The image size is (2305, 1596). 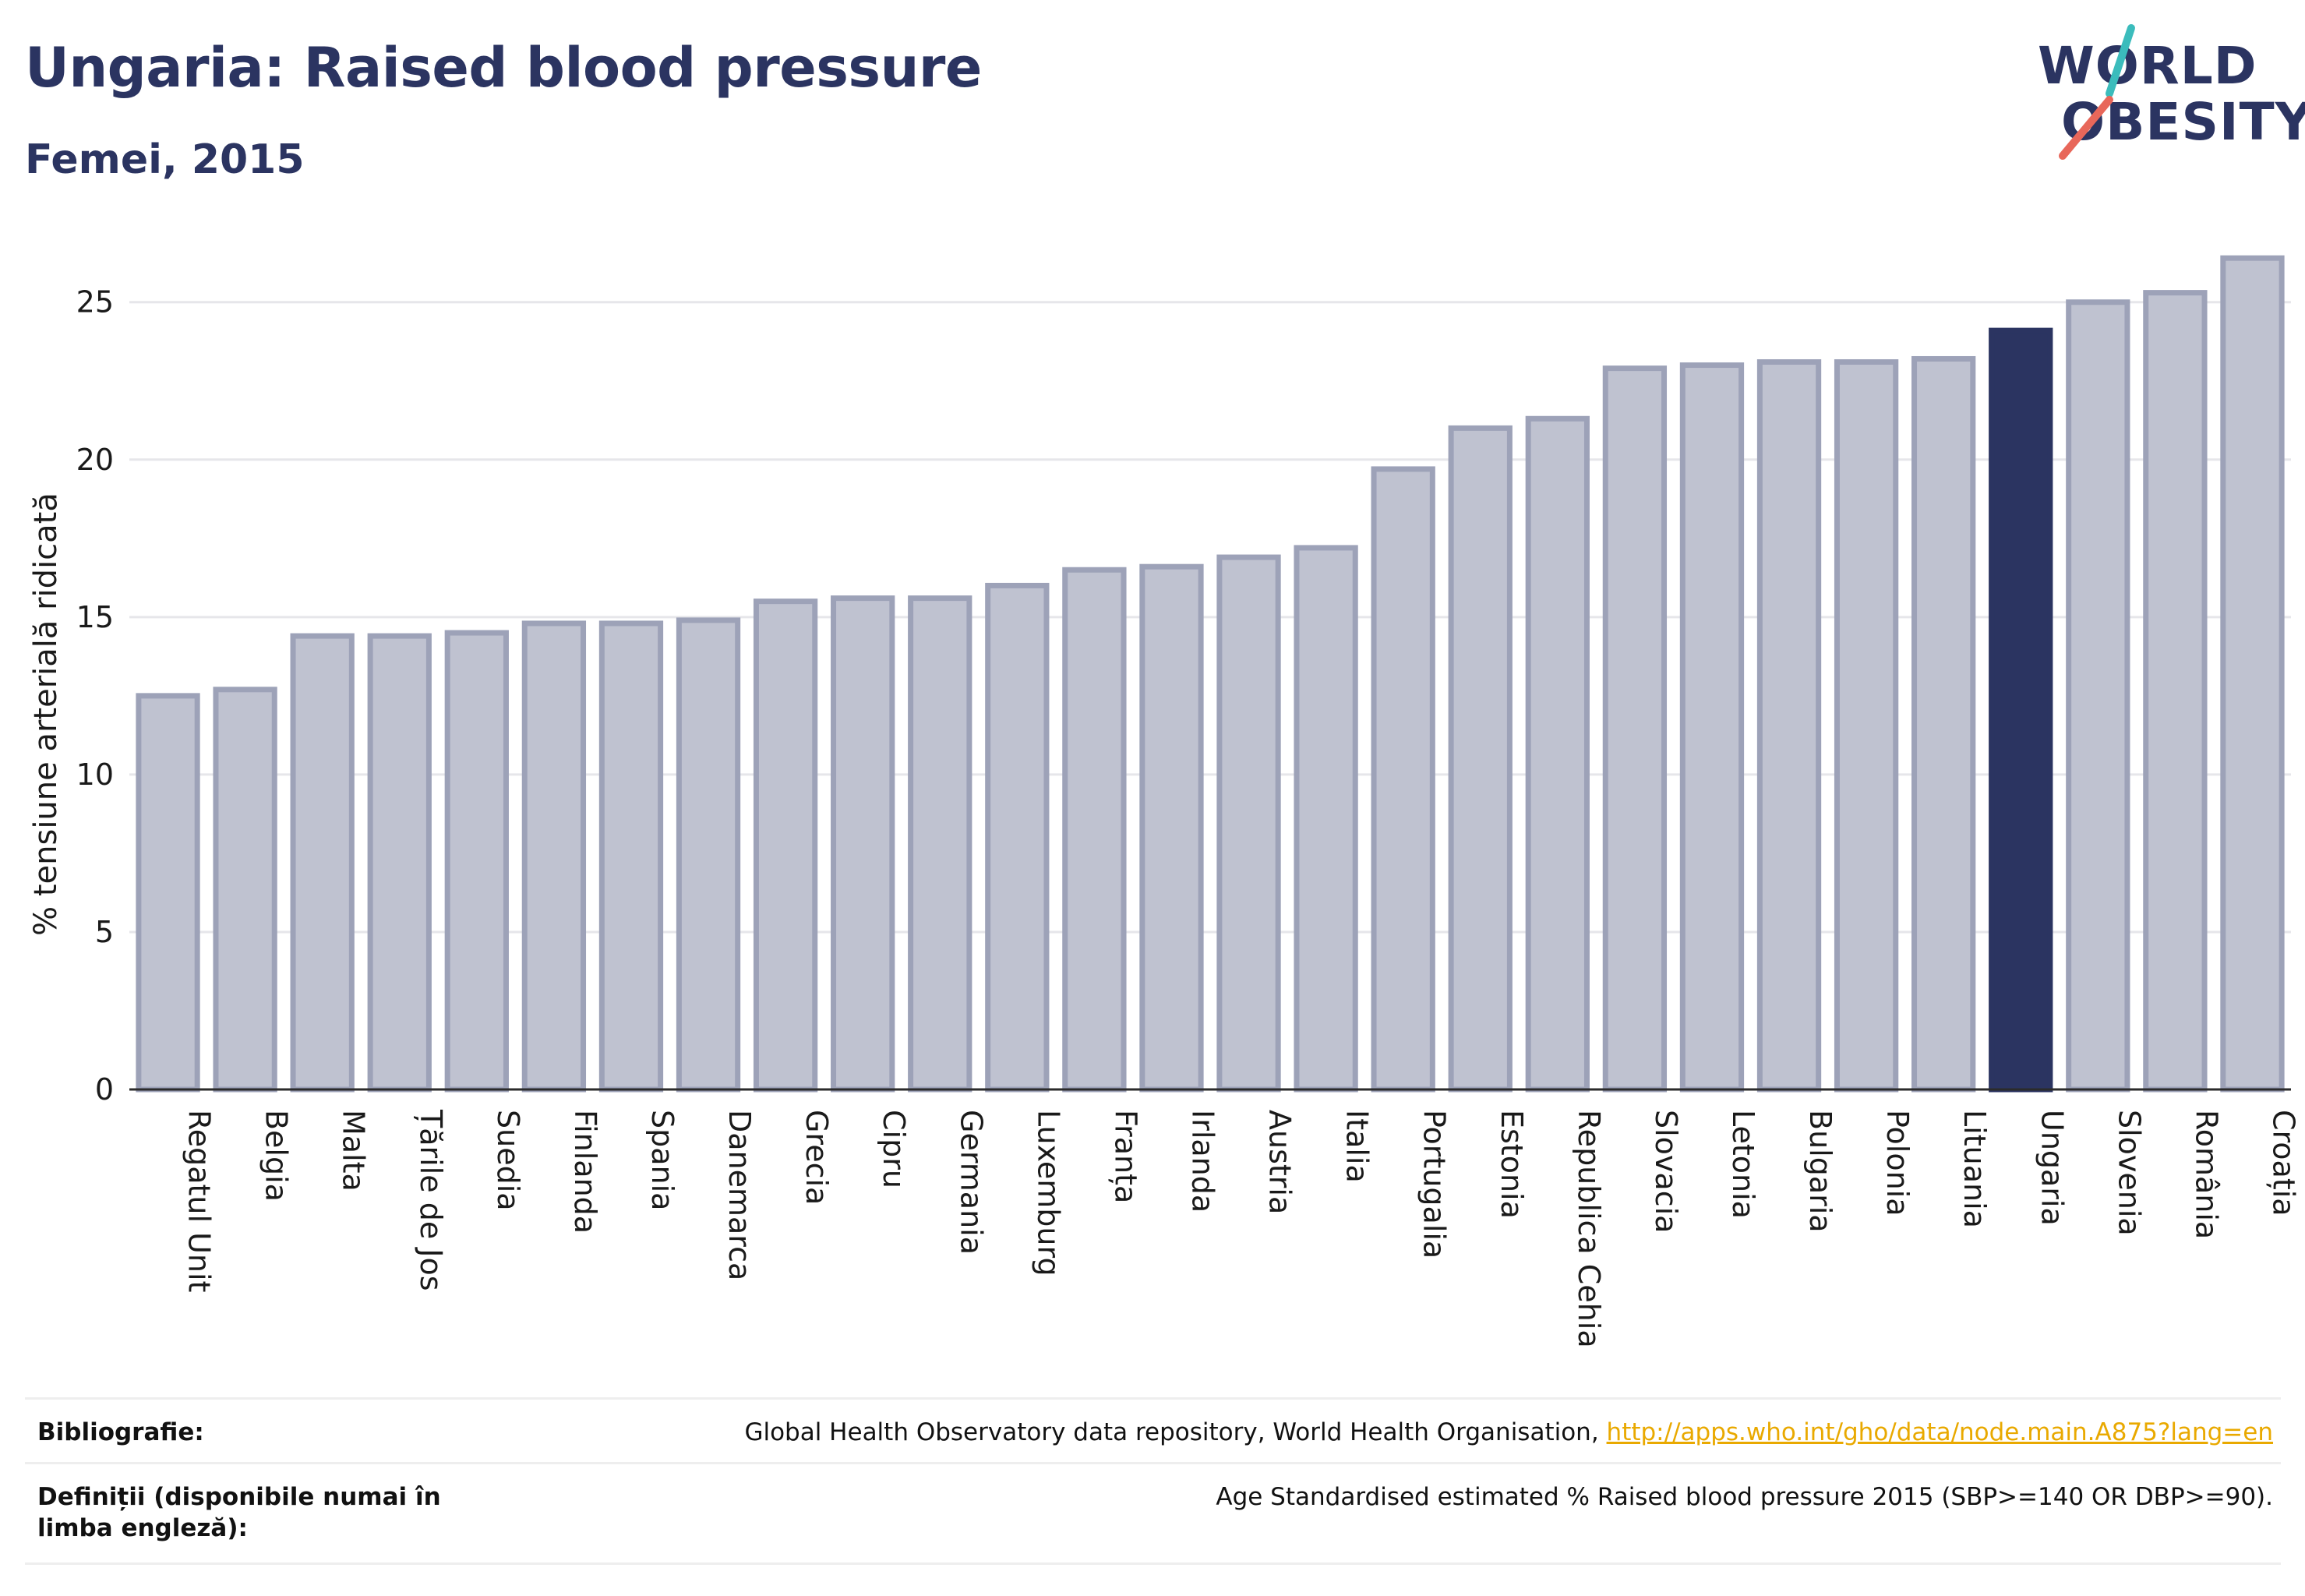 I want to click on x-tick-label: Slovacia, so click(x=1666, y=1171).